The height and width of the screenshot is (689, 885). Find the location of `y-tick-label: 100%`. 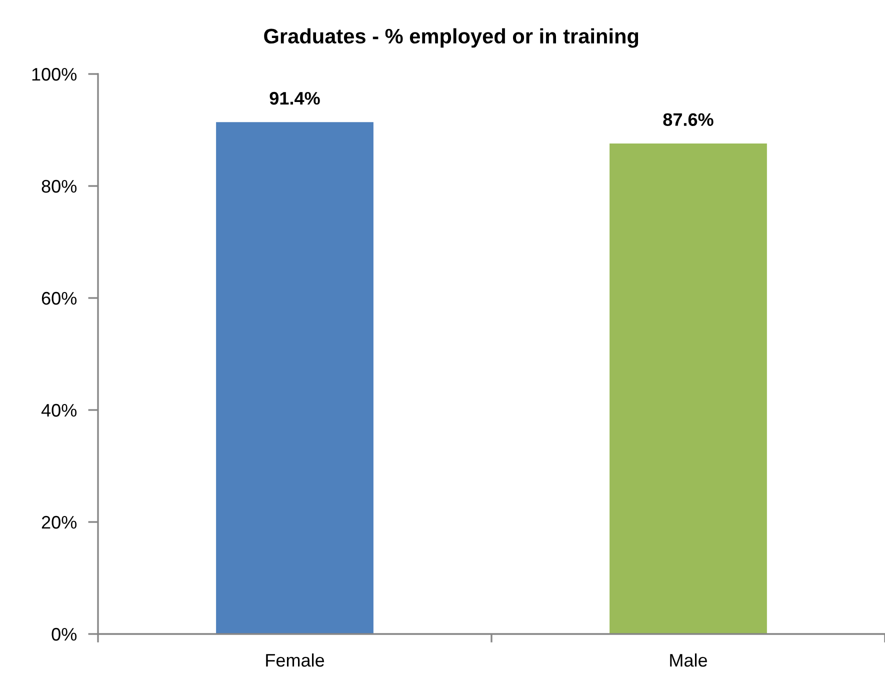

y-tick-label: 100% is located at coordinates (54, 74).